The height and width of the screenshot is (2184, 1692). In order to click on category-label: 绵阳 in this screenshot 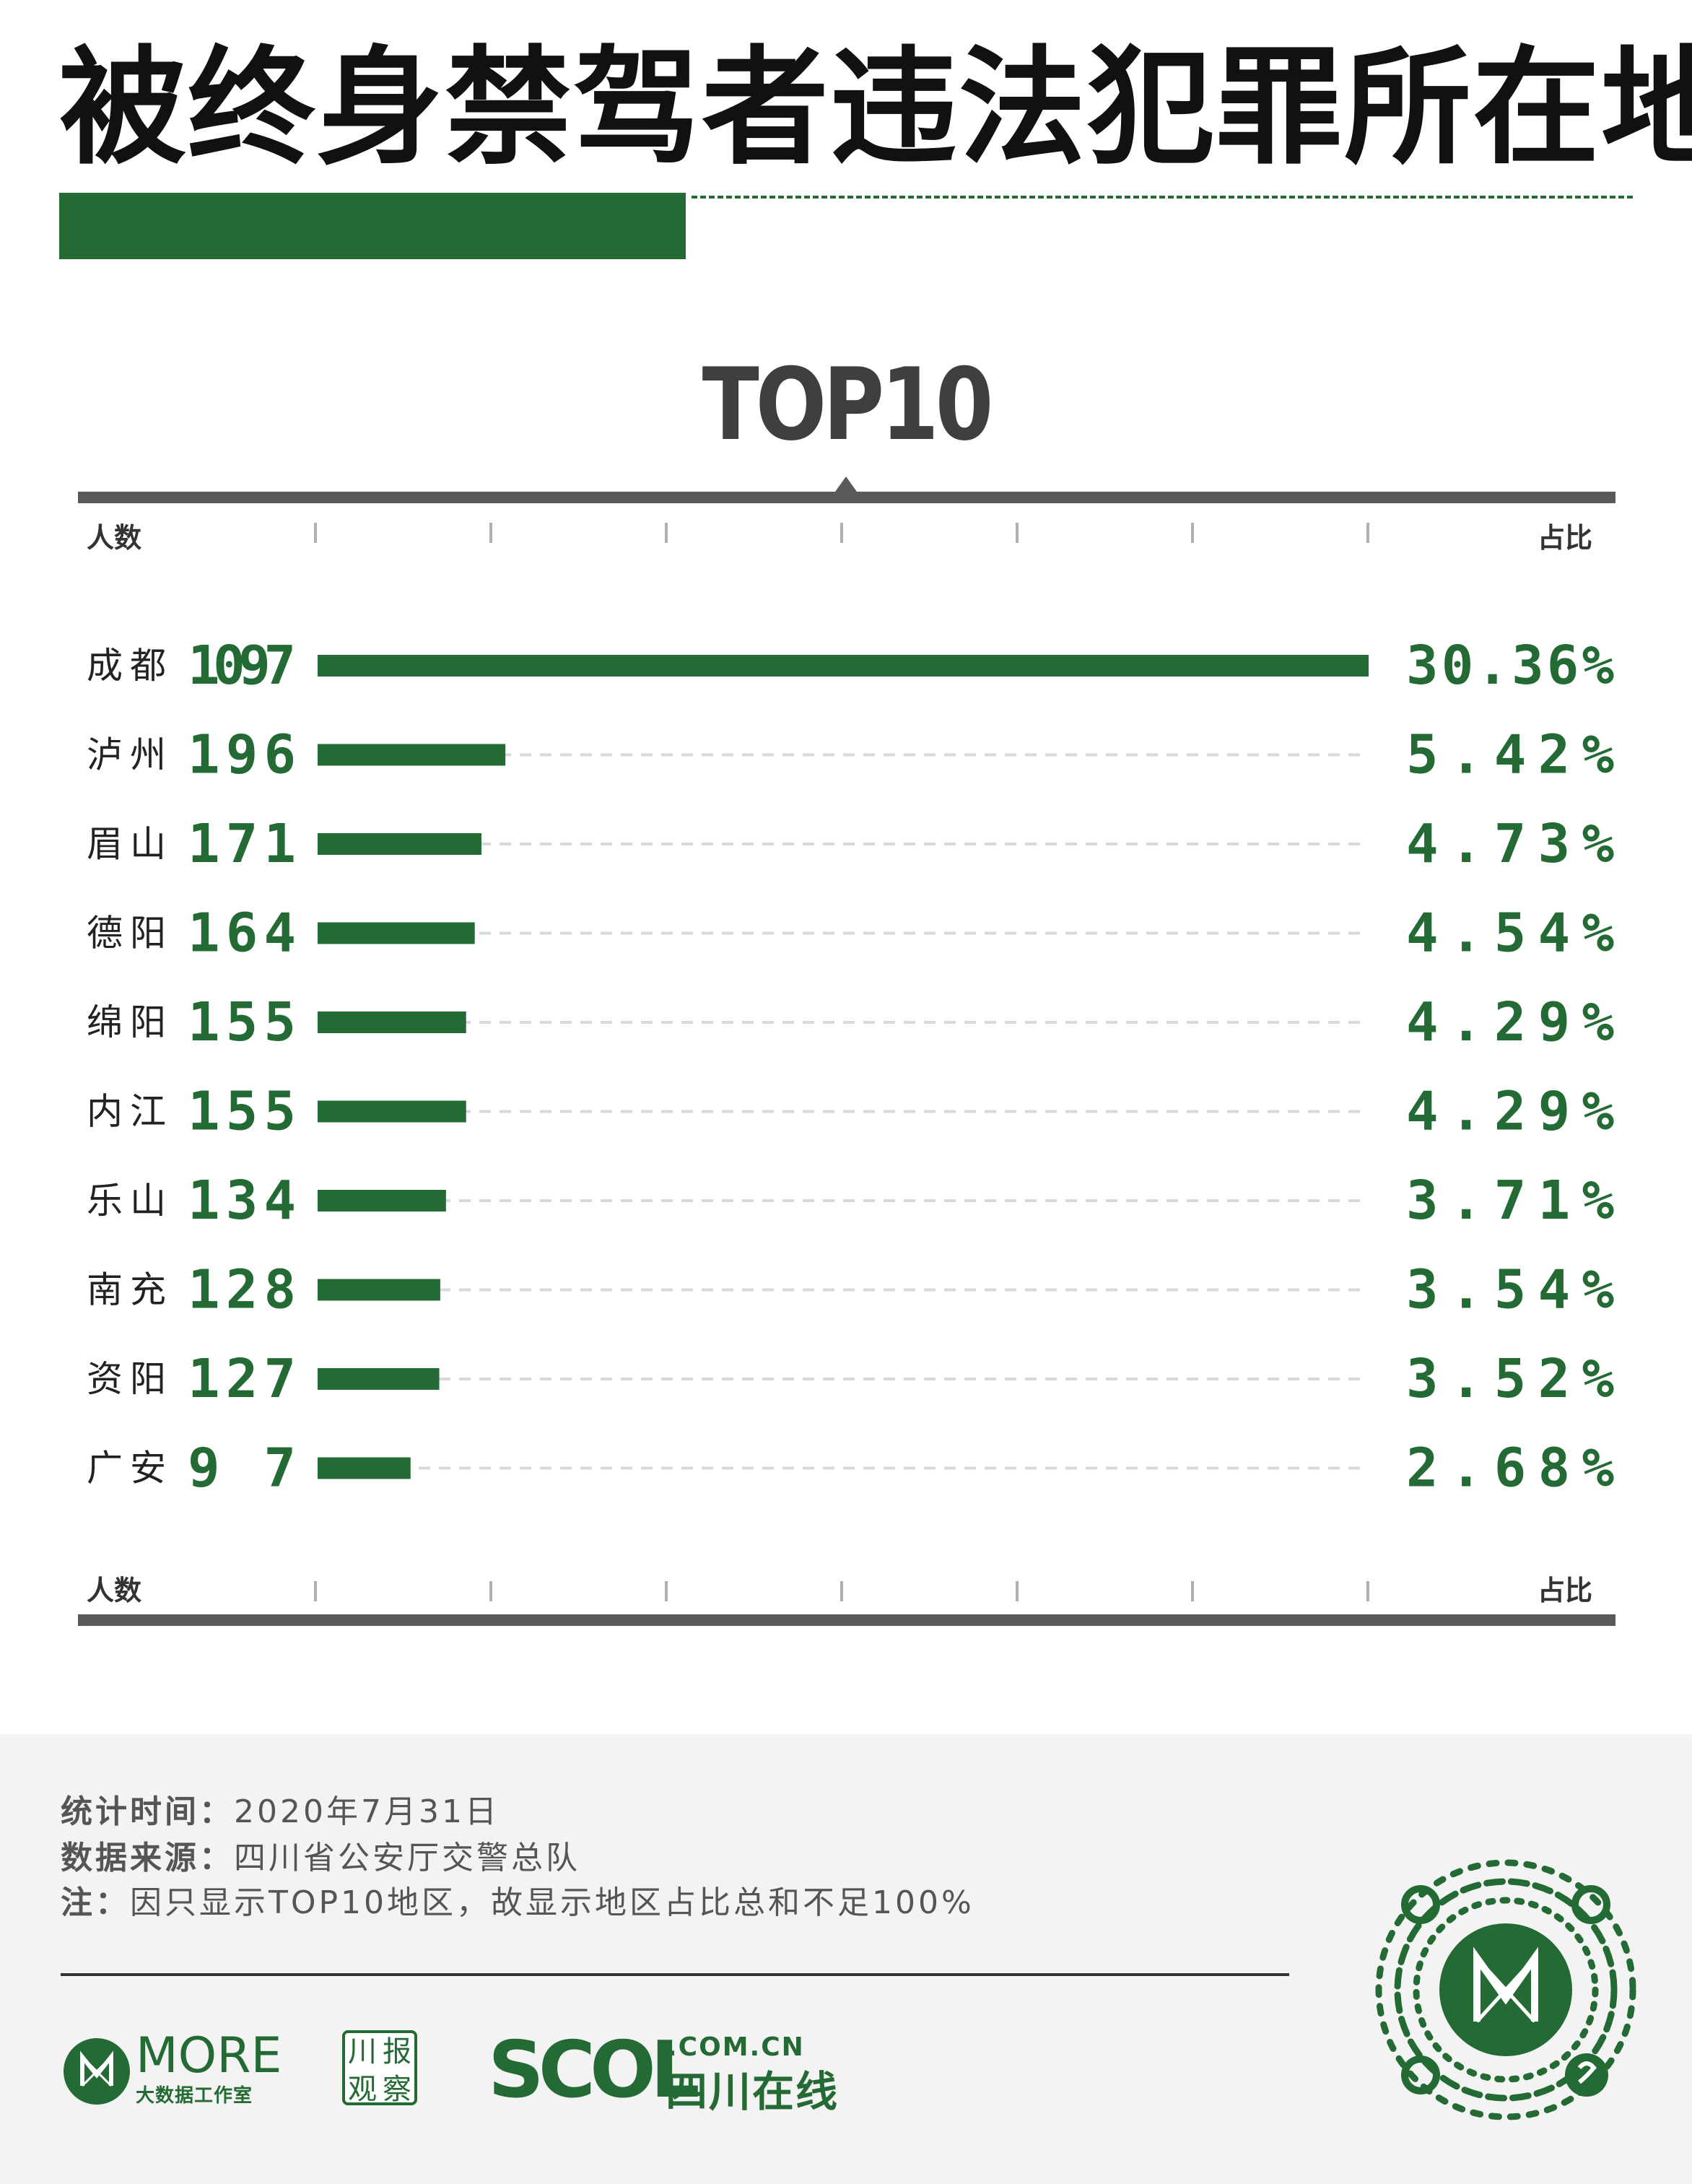, I will do `click(130, 1022)`.